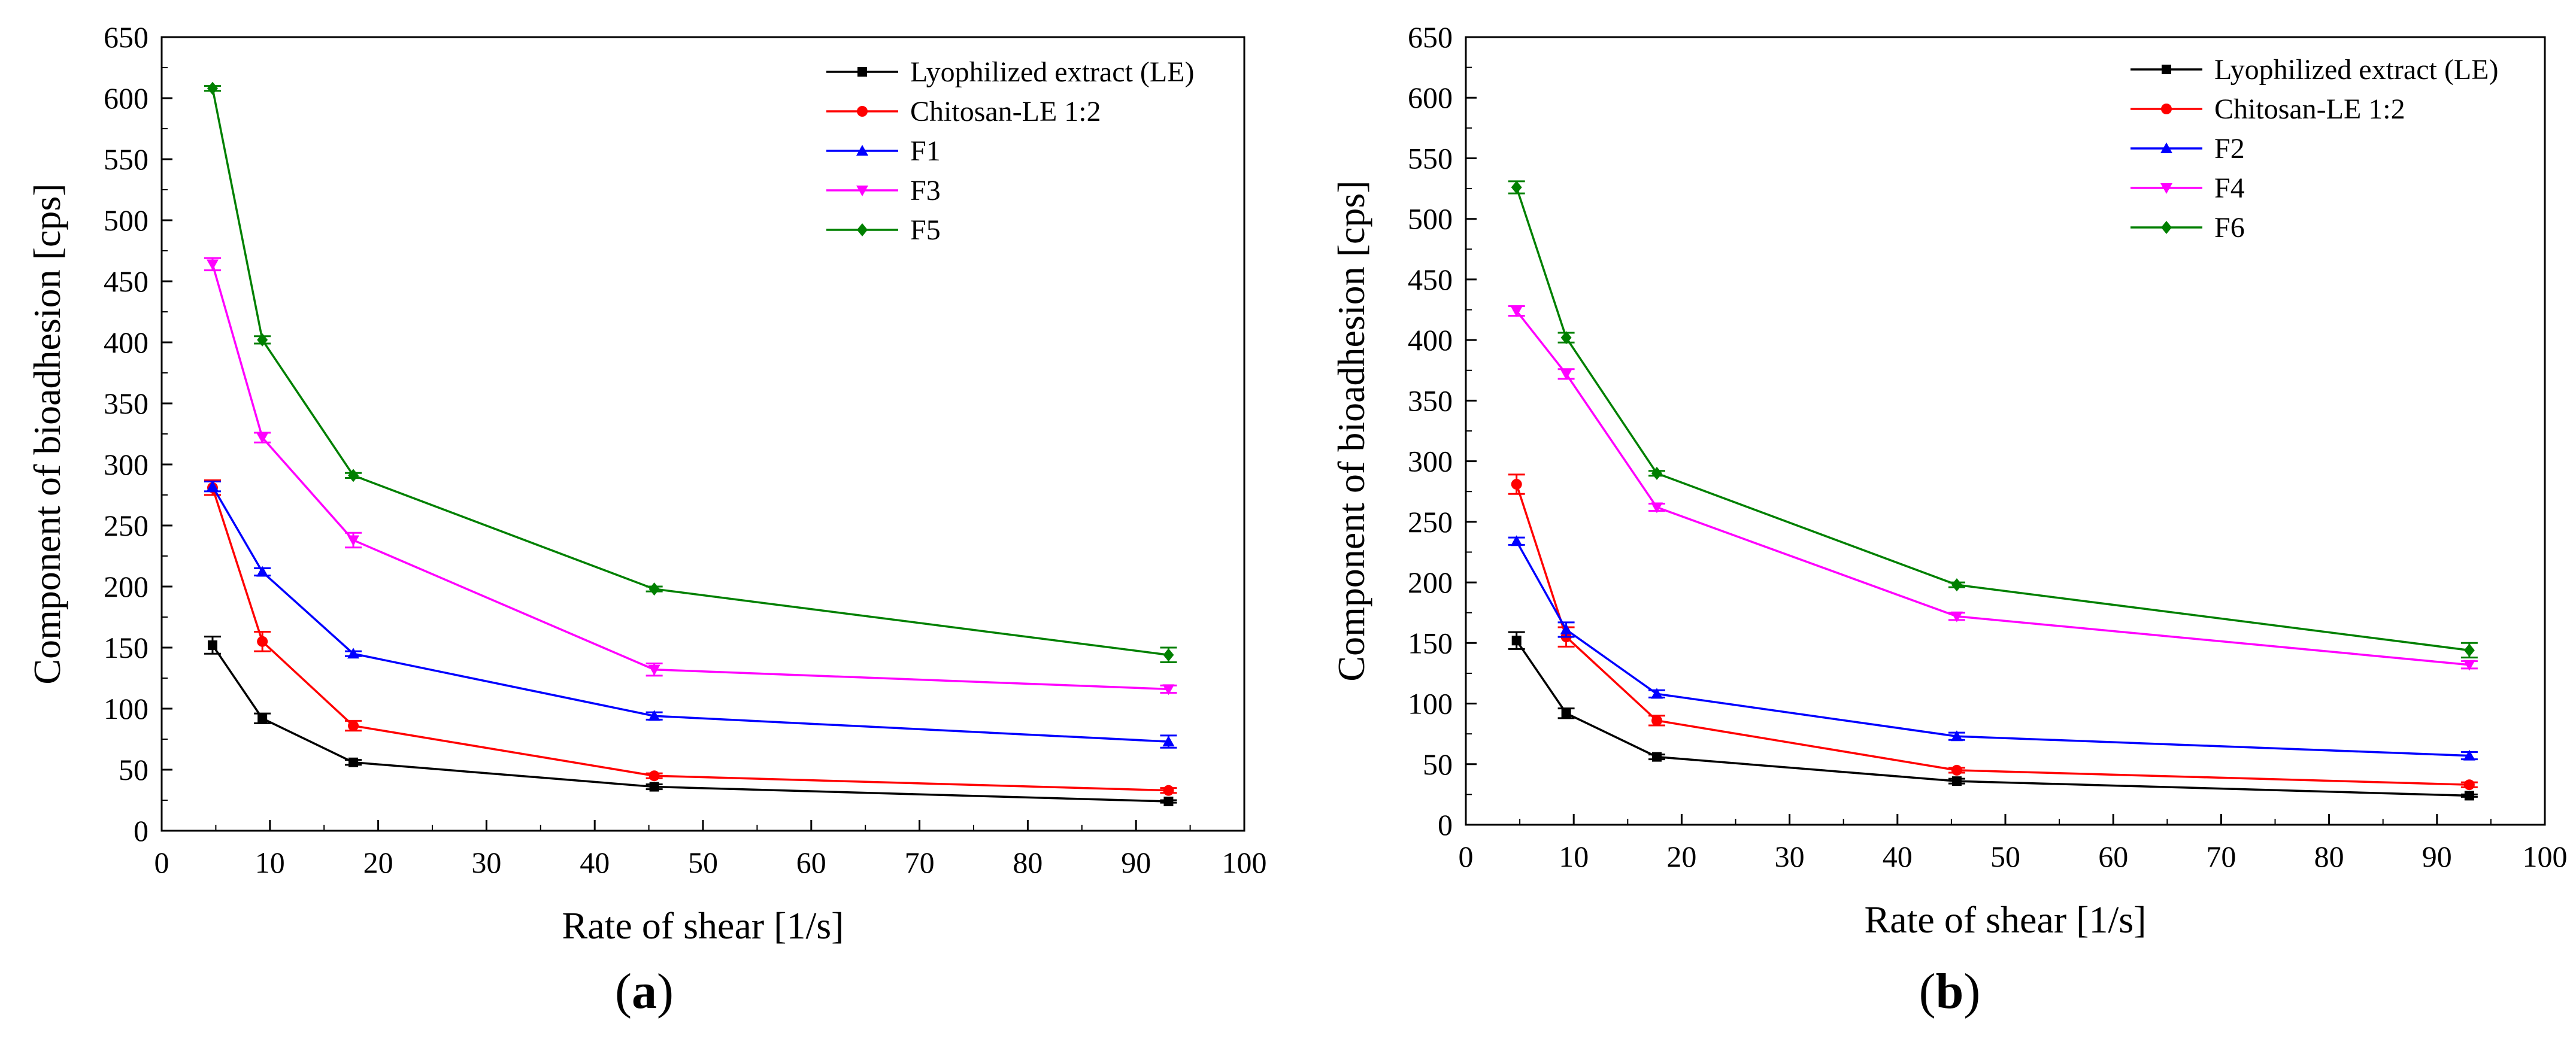  Describe the element at coordinates (2229, 149) in the screenshot. I see `legend-label: F2` at that location.